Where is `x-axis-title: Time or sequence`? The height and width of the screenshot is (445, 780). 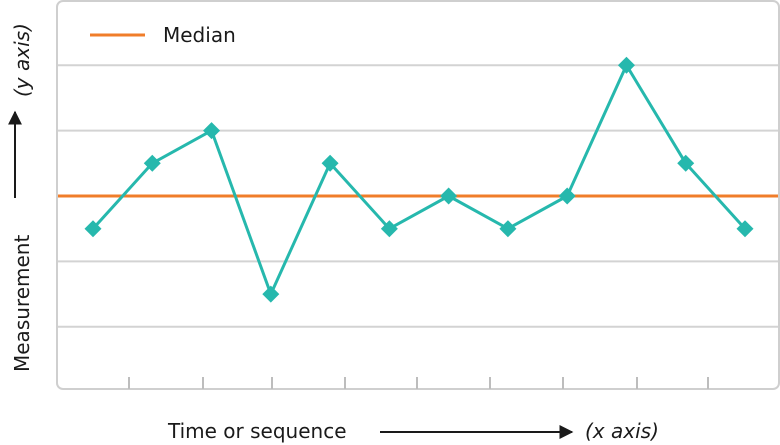
x-axis-title: Time or sequence is located at coordinates (257, 431).